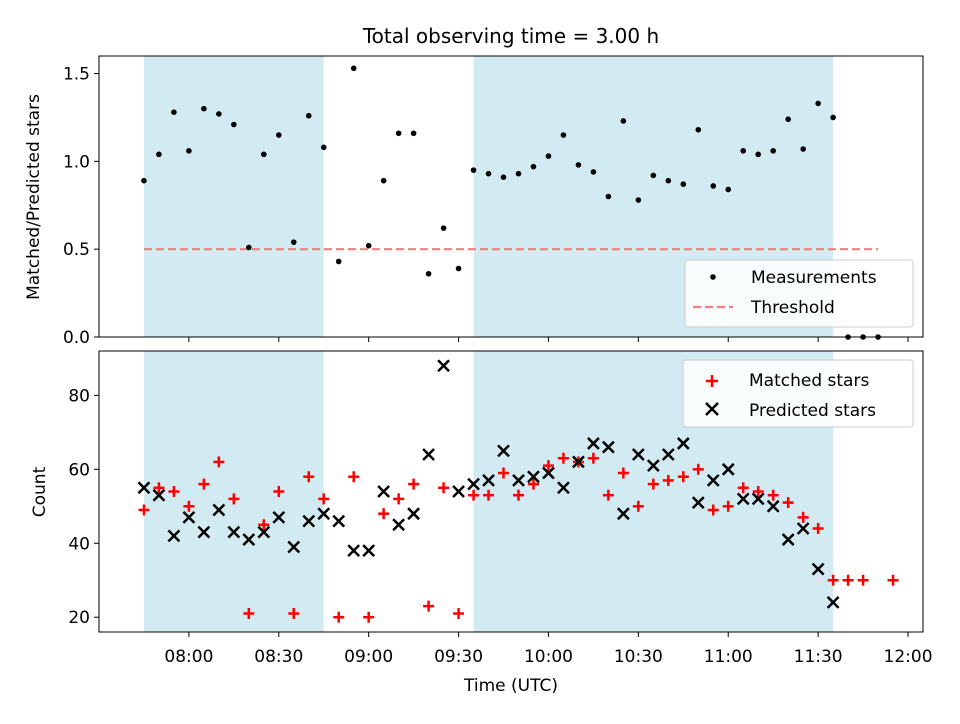  What do you see at coordinates (728, 657) in the screenshot?
I see `x-tick-label: 11:00` at bounding box center [728, 657].